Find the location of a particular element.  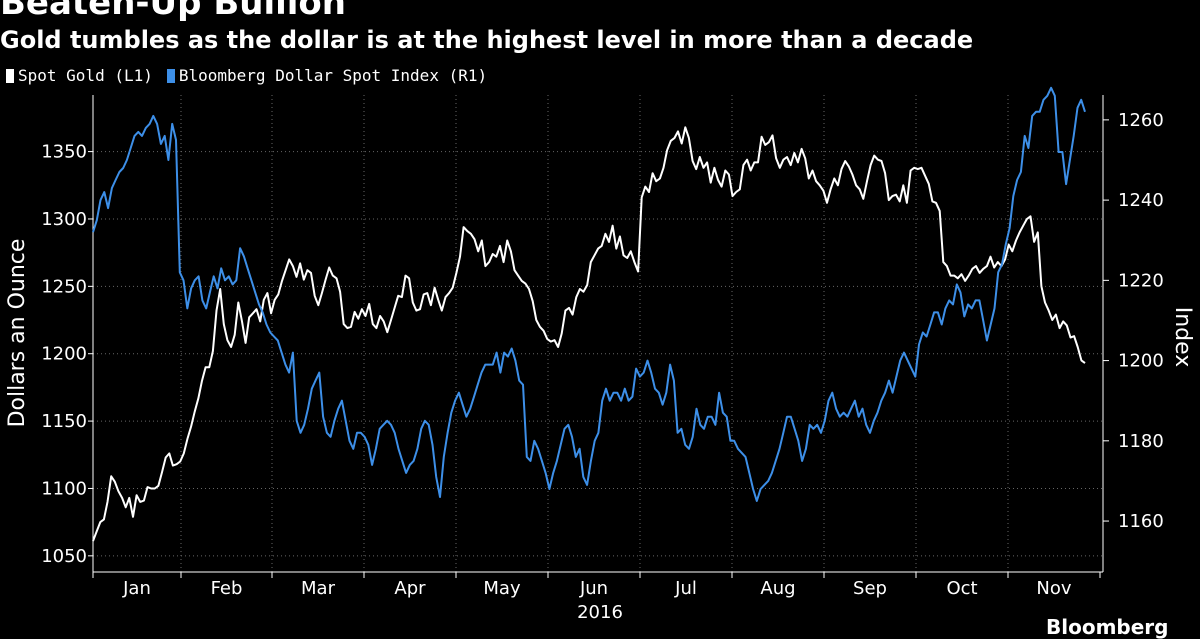

x-tick-label: Sep is located at coordinates (870, 588).